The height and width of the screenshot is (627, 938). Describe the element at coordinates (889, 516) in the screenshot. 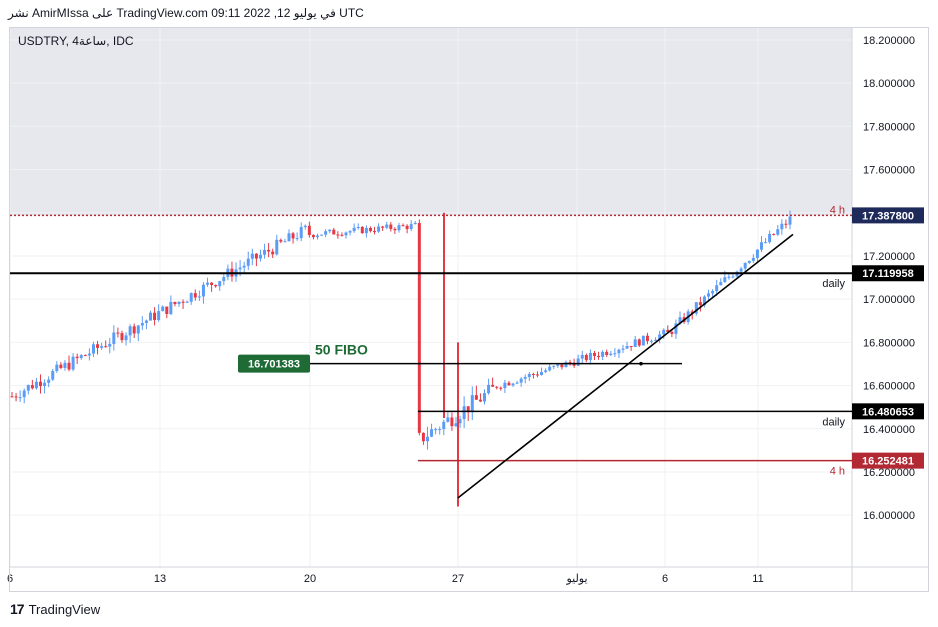

I see `y-tick-label: 16.000000` at that location.